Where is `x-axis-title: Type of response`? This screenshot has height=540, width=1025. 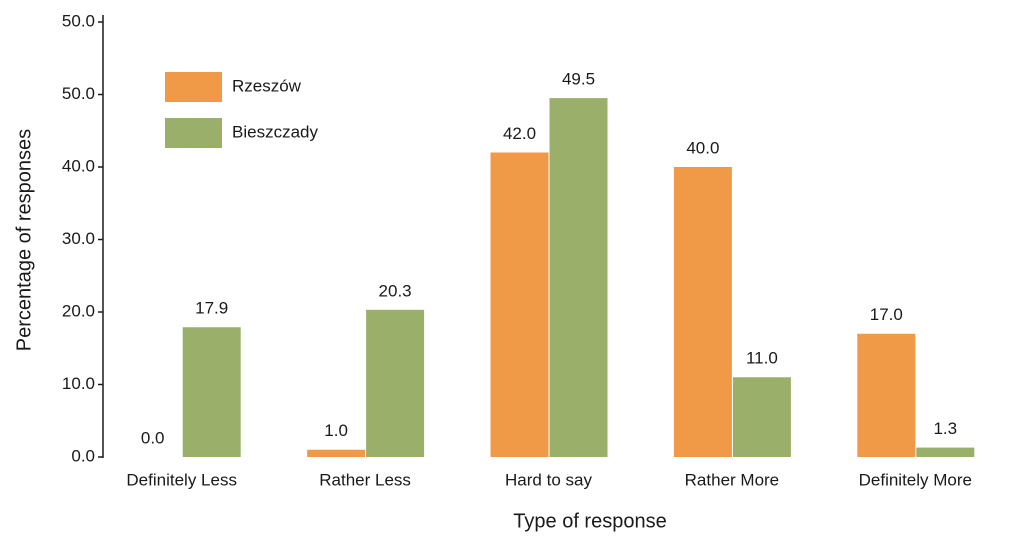
x-axis-title: Type of response is located at coordinates (589, 521).